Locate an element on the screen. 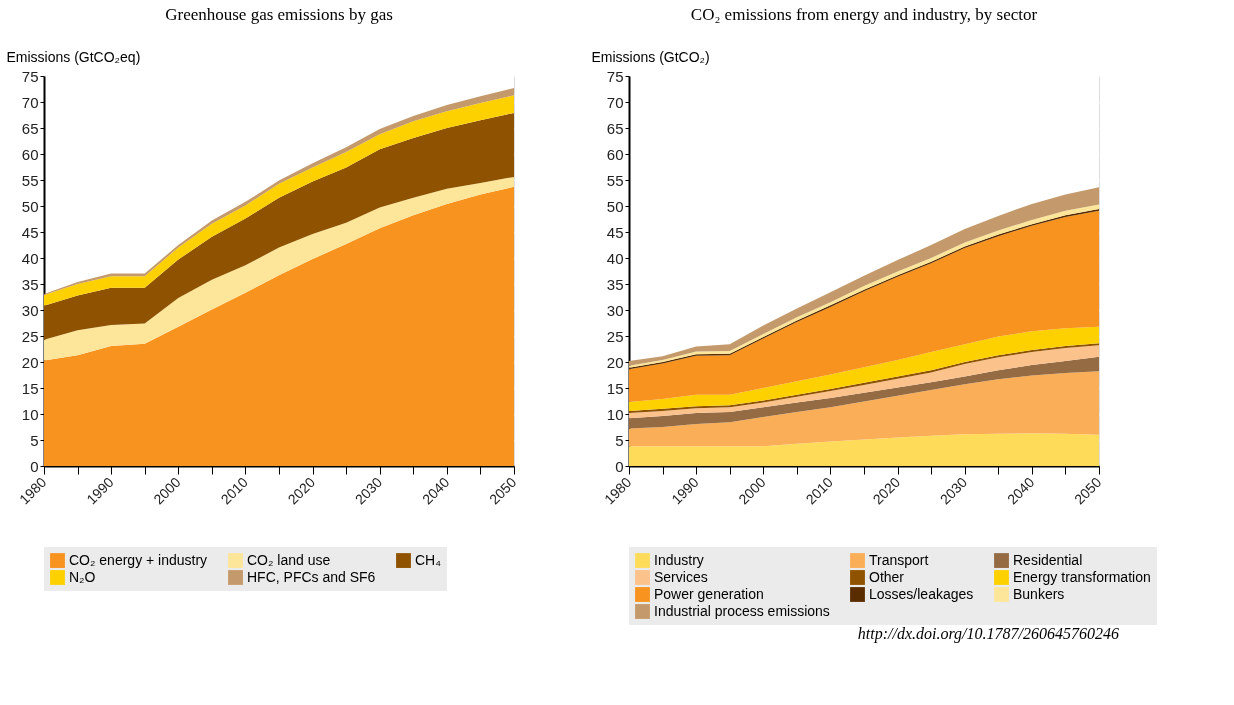 The height and width of the screenshot is (705, 1234). text: http://dx.doi.org/10.1787/260645760246 is located at coordinates (988, 634).